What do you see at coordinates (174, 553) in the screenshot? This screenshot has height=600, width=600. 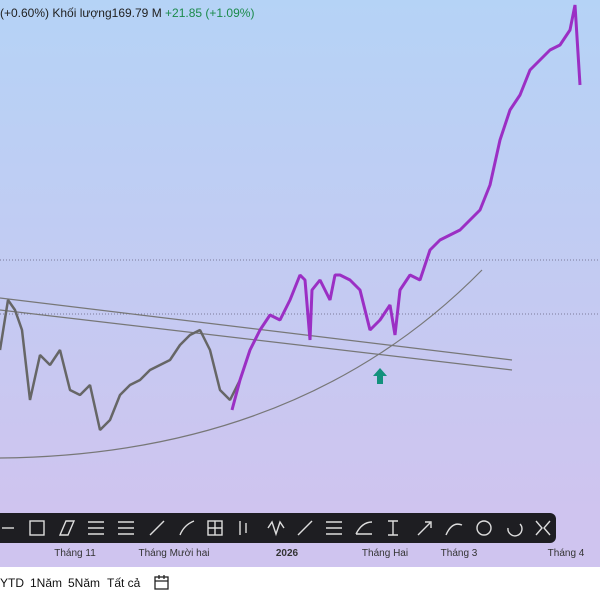 I see `x-tick-label: Tháng Mười hai` at bounding box center [174, 553].